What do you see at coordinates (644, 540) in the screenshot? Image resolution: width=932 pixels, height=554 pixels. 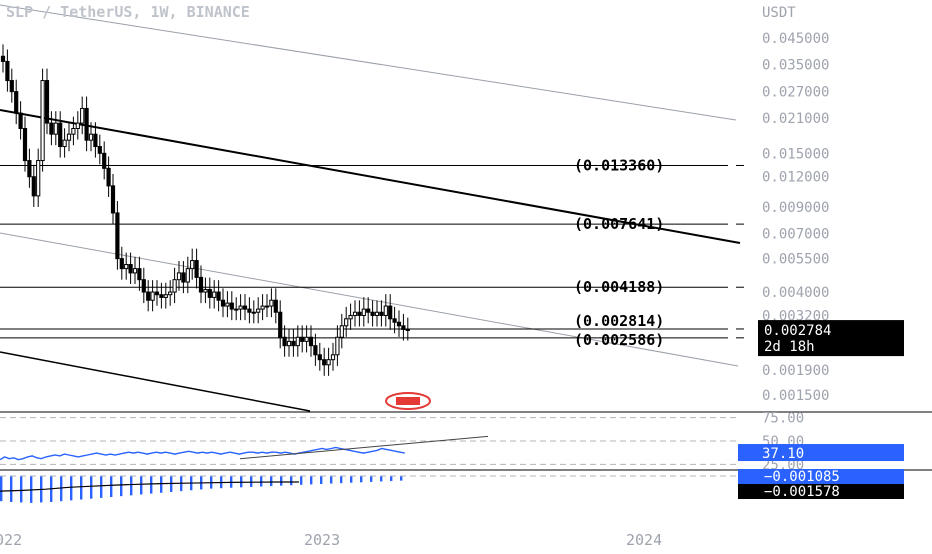 I see `x-tick-label: 2024` at bounding box center [644, 540].